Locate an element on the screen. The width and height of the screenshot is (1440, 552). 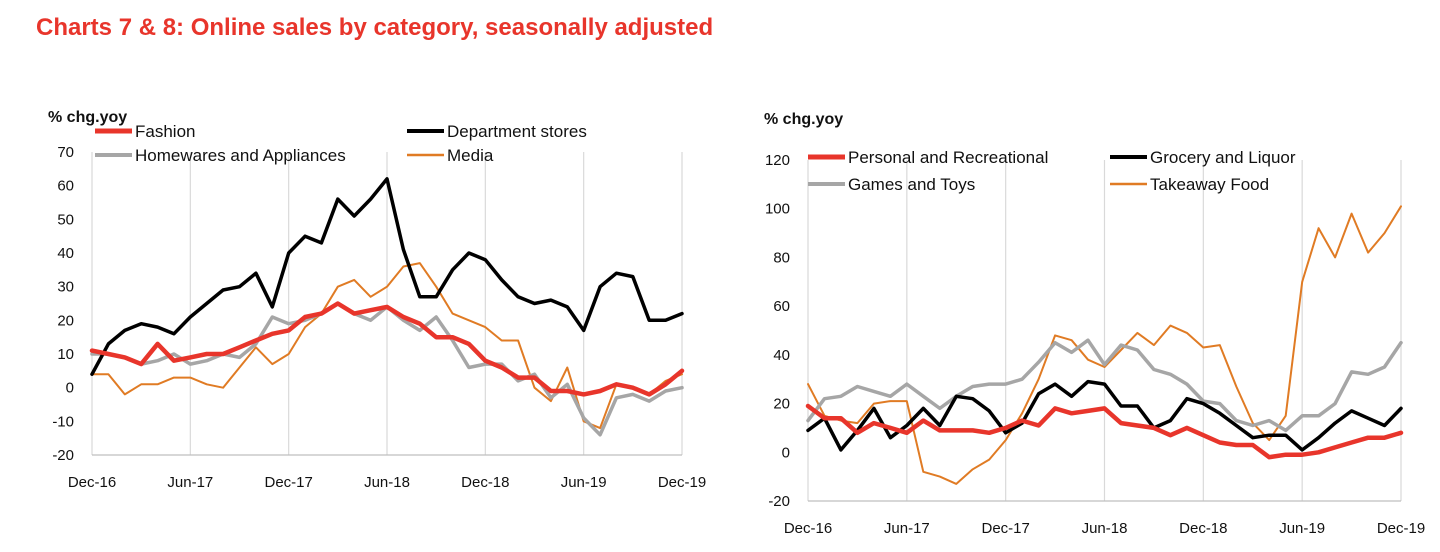
series-line-games-and-toys is located at coordinates (1104, 385).